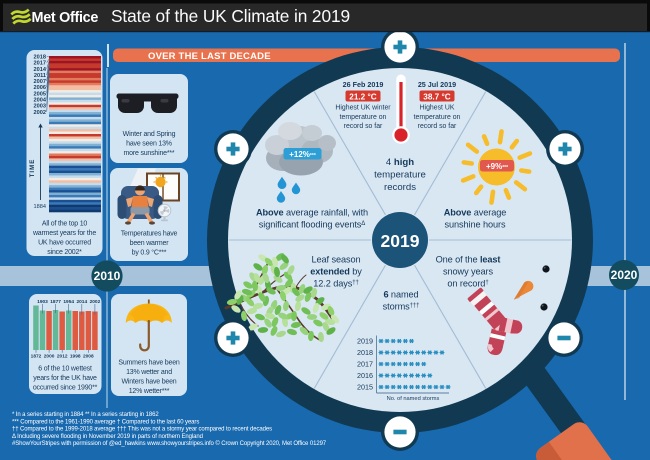  What do you see at coordinates (437, 108) in the screenshot?
I see `svg-text: Highest UK` at bounding box center [437, 108].